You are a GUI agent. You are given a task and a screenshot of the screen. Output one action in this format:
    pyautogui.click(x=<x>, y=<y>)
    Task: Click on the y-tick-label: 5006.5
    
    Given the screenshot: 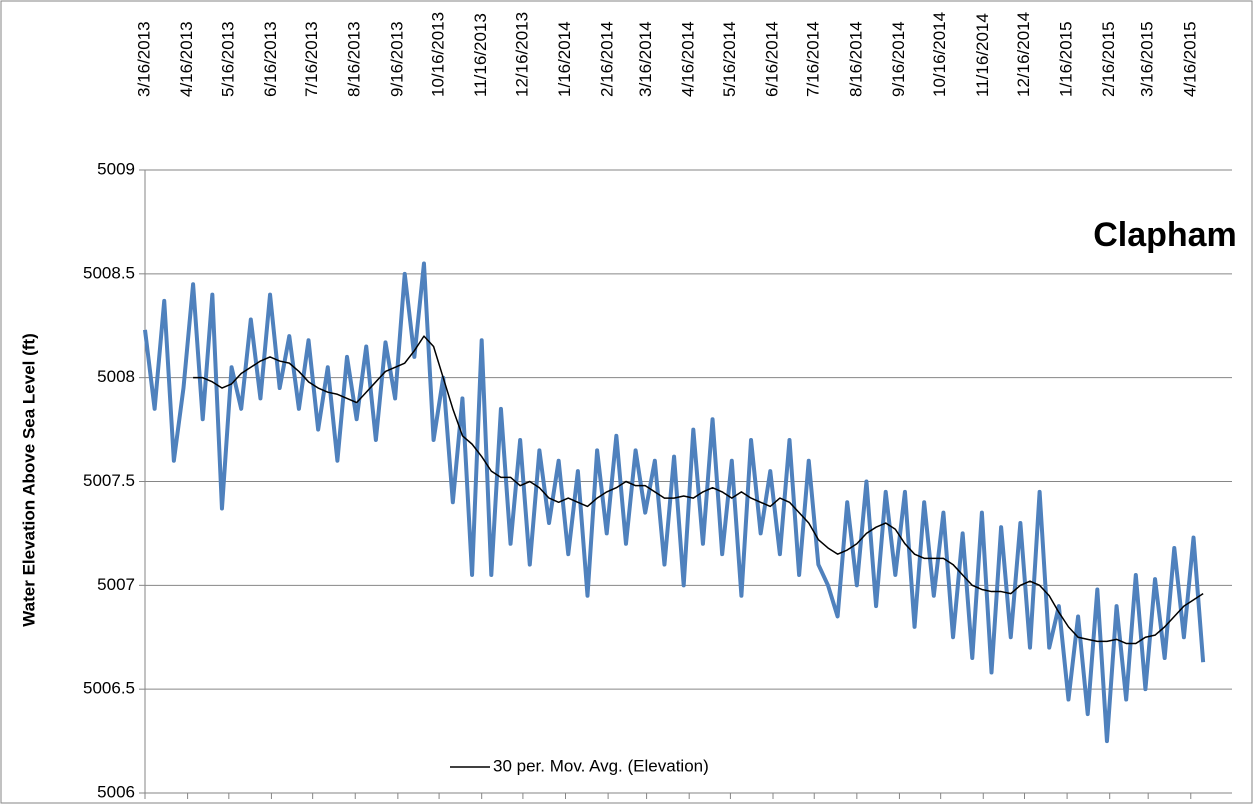 What is the action you would take?
    pyautogui.click(x=109, y=688)
    